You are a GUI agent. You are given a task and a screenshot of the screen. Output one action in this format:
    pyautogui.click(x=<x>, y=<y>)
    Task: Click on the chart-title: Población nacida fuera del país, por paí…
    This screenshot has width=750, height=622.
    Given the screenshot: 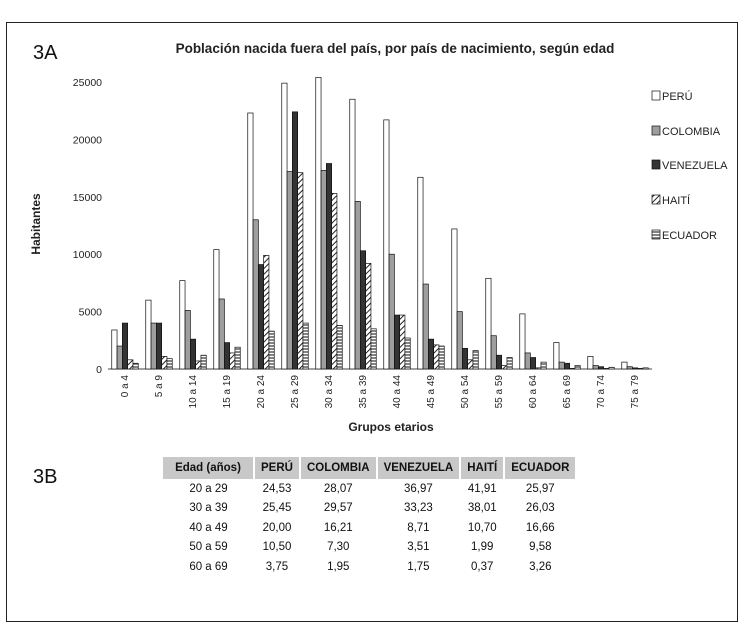 What is the action you would take?
    pyautogui.click(x=395, y=48)
    